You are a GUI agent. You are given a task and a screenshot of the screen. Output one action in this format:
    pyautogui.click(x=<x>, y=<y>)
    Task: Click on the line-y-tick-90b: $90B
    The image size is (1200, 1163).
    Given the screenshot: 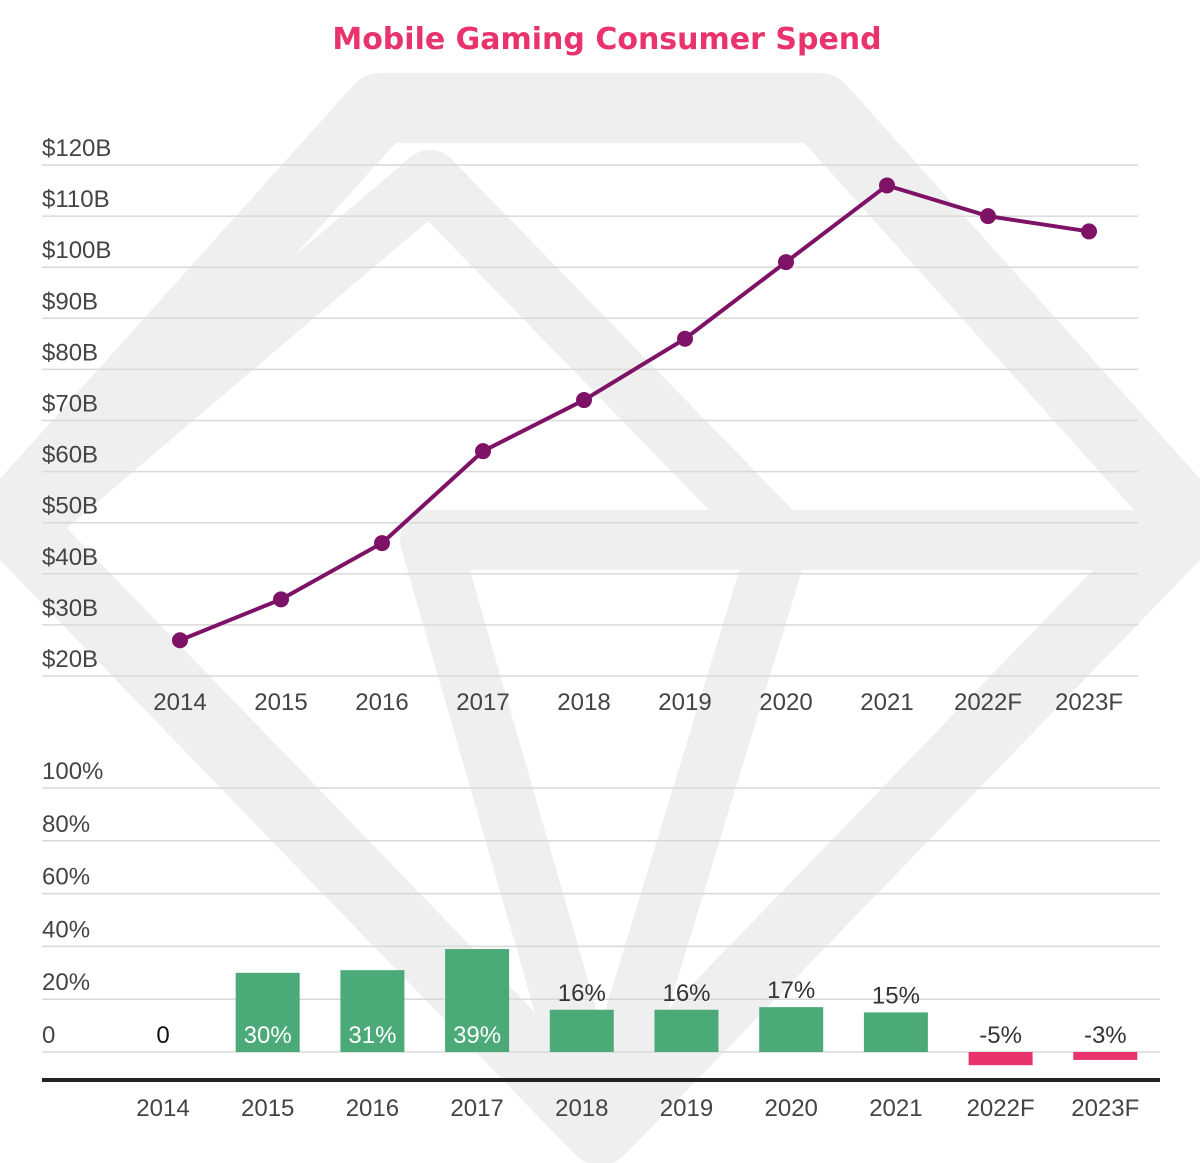 What is the action you would take?
    pyautogui.click(x=70, y=301)
    